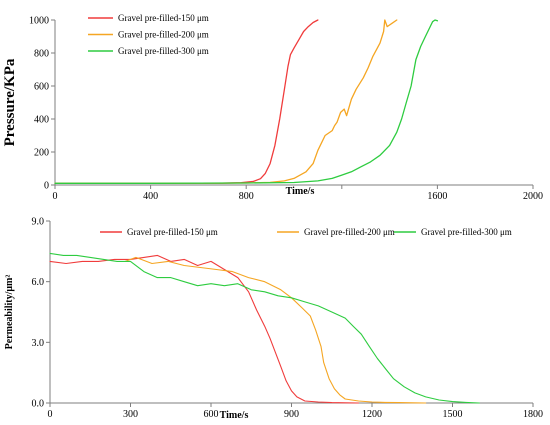 Image resolution: width=550 pixels, height=425 pixels. Describe the element at coordinates (38, 222) in the screenshot. I see `y-tick-label: 9.0` at that location.